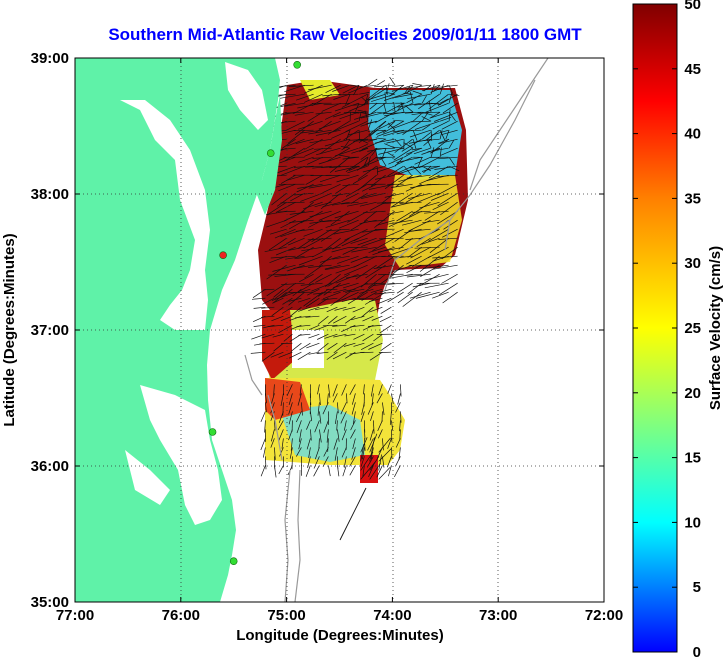  Describe the element at coordinates (692, 522) in the screenshot. I see `colorbar-tick-label: 10` at that location.